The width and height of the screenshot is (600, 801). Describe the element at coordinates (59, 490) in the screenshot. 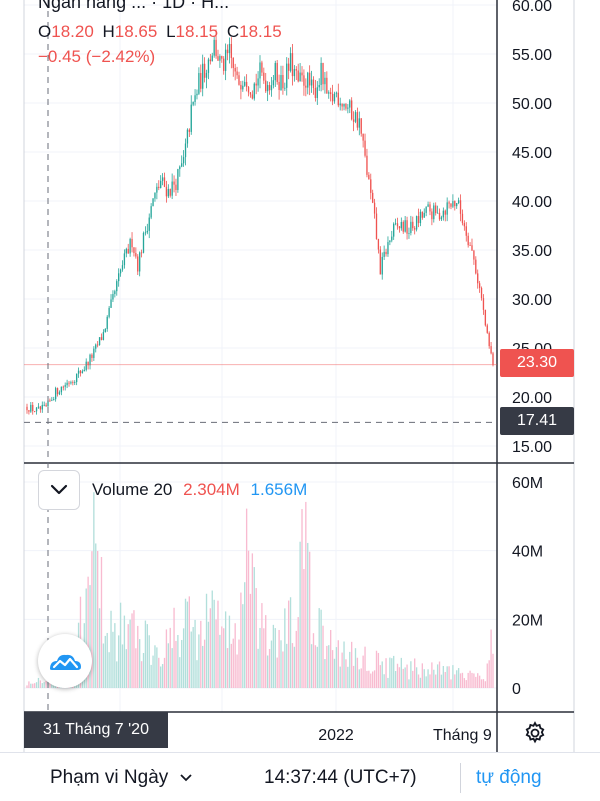

I see `collapse-volume-button` at that location.